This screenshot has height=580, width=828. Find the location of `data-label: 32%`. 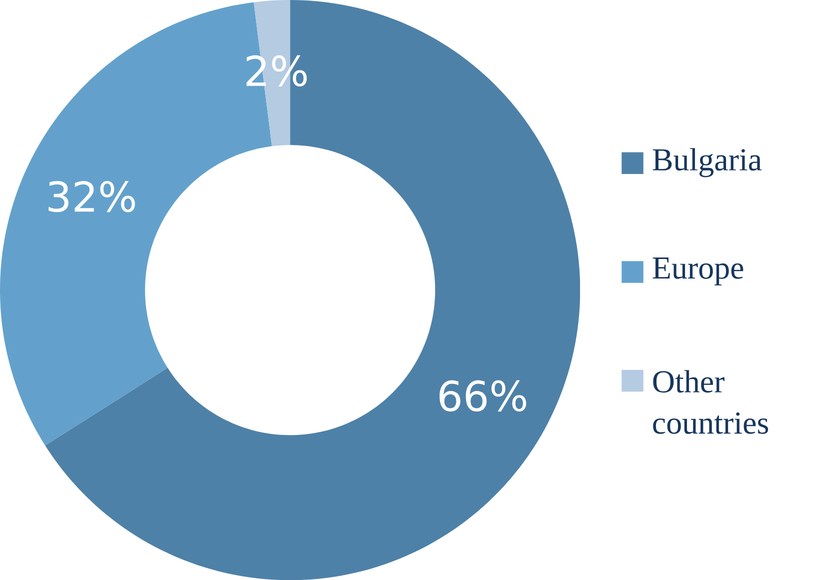

data-label: 32% is located at coordinates (91, 196).